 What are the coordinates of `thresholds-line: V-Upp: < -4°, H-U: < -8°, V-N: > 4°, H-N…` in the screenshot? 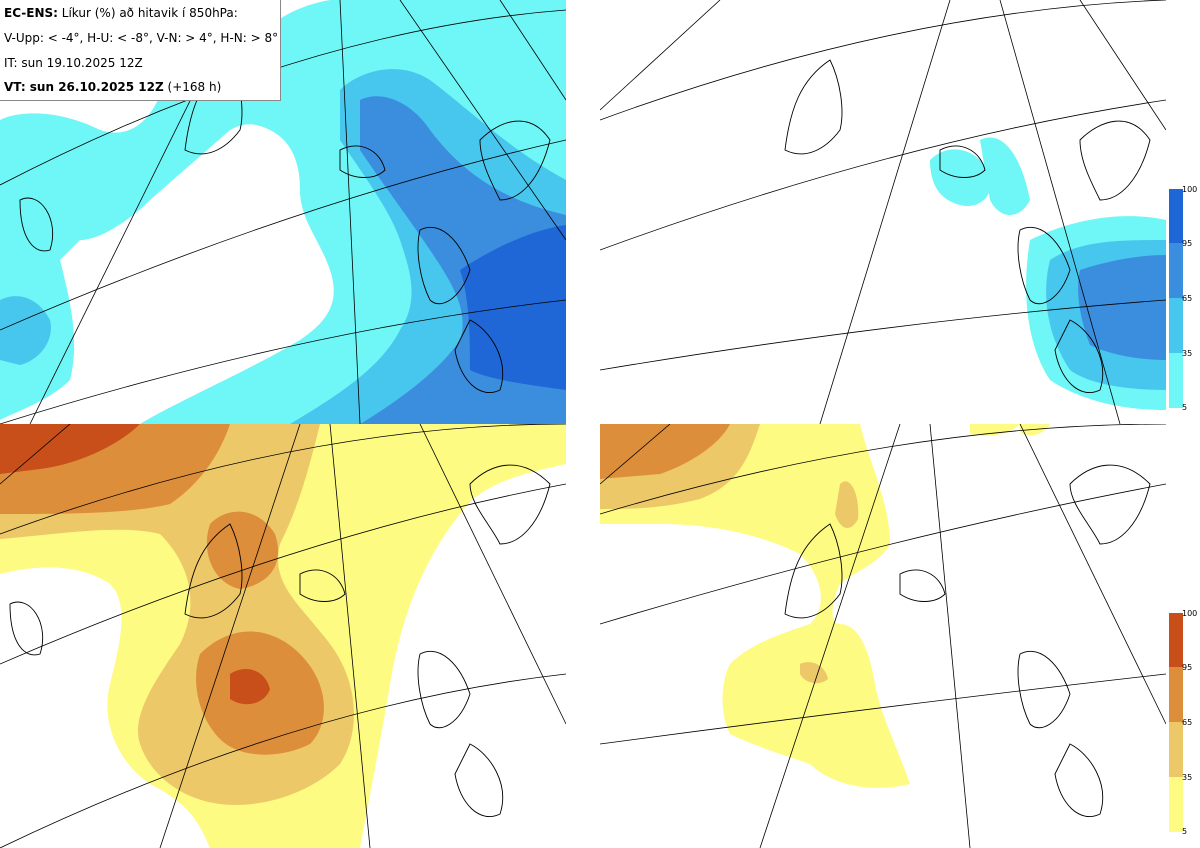 It's located at (141, 38).